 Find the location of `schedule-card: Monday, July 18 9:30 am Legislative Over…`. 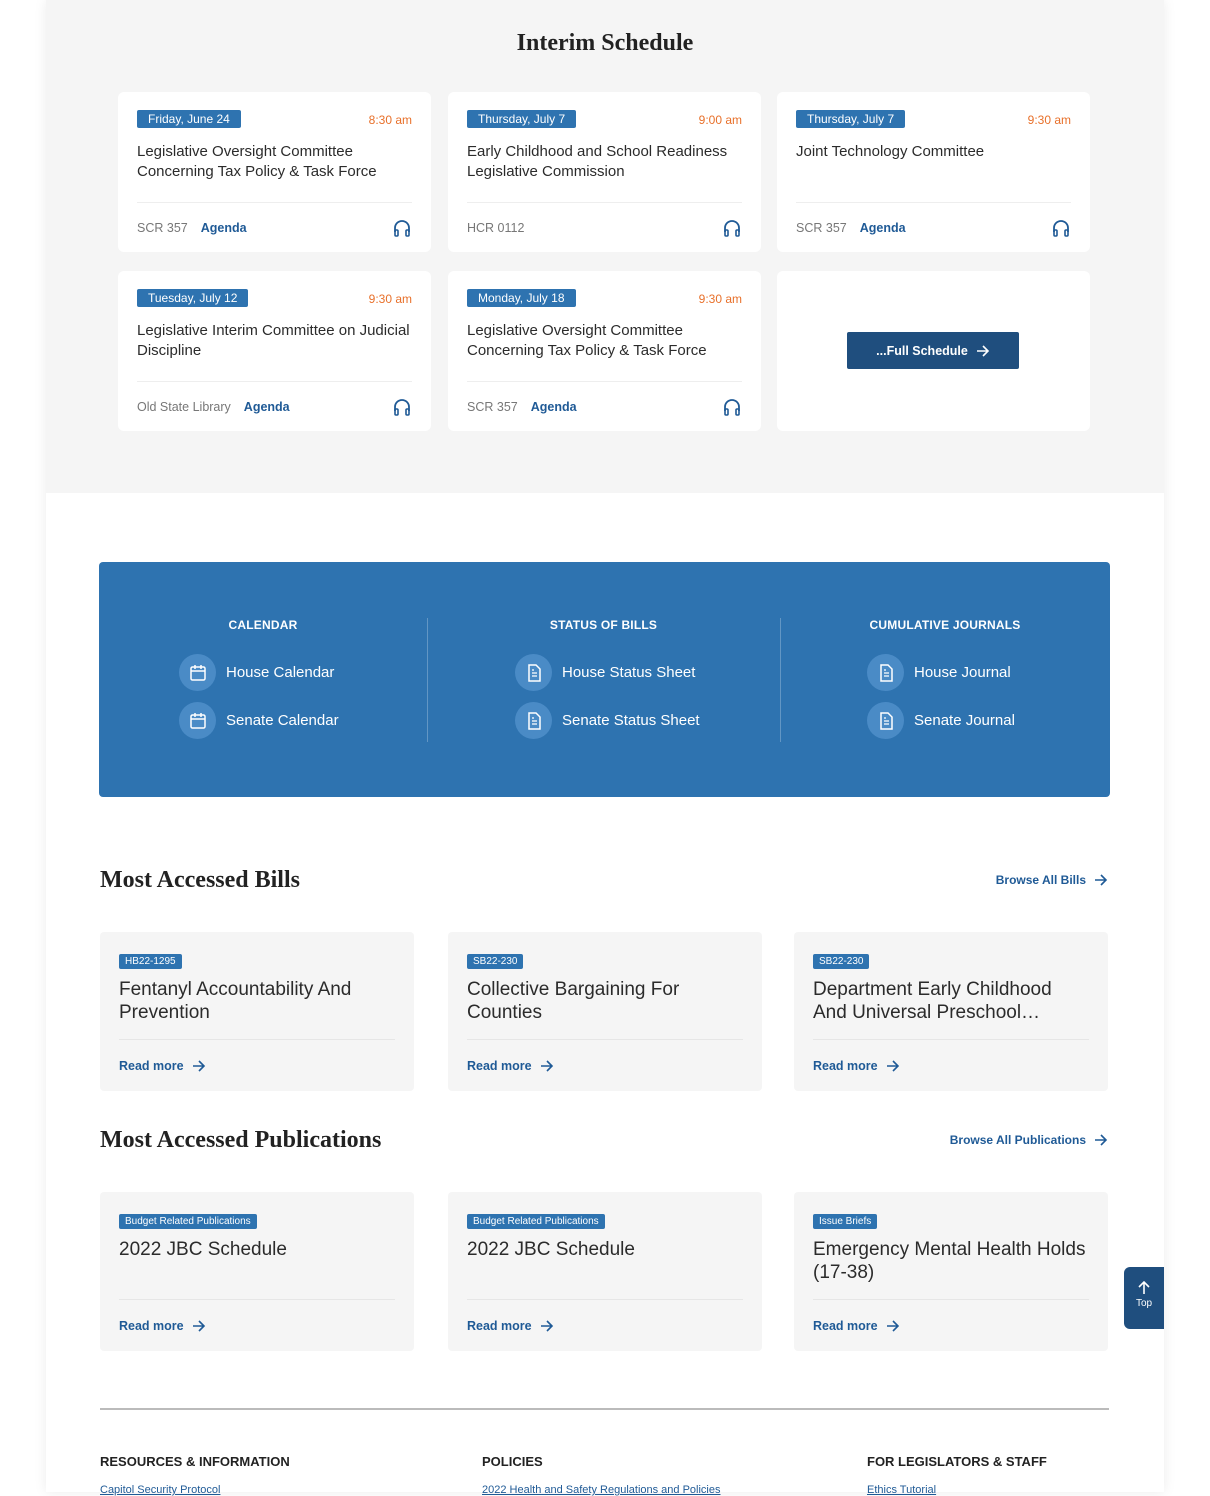

schedule-card: Monday, July 18 9:30 am Legislative Over… is located at coordinates (604, 351).